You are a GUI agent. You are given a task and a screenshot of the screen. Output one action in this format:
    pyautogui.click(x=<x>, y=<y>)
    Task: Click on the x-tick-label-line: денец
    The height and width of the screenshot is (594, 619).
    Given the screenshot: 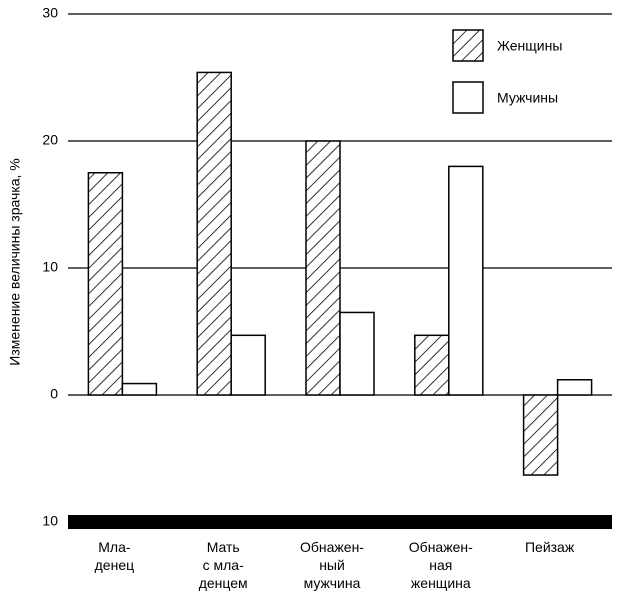 What is the action you would take?
    pyautogui.click(x=115, y=565)
    